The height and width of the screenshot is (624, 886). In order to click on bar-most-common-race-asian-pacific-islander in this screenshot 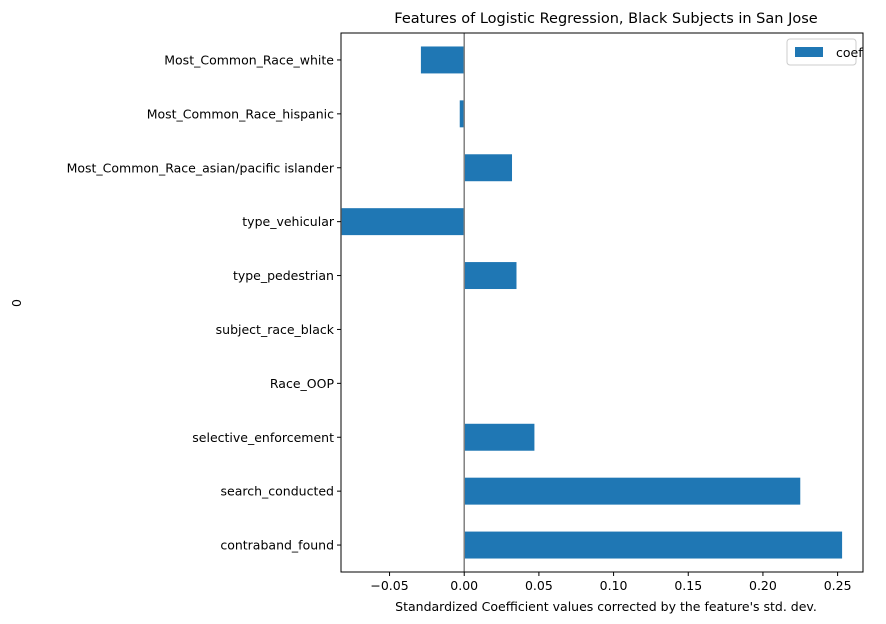, I will do `click(488, 168)`.